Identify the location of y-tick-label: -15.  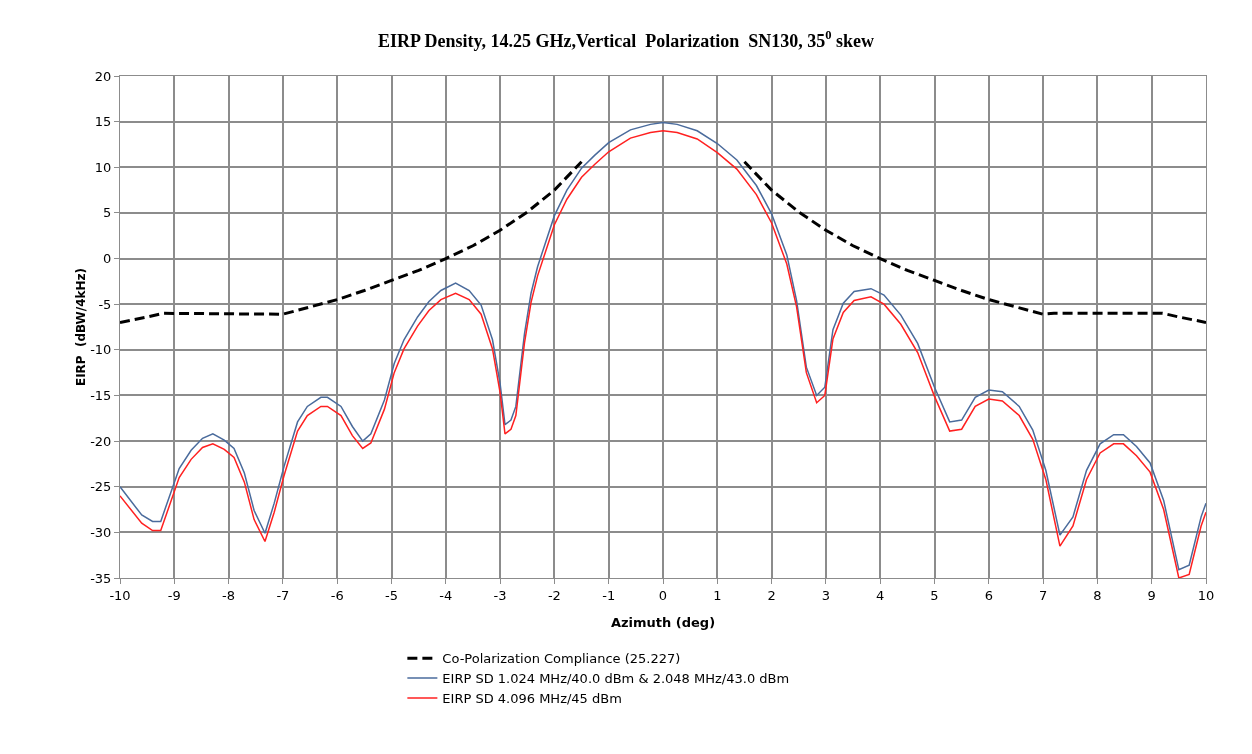
(101, 395).